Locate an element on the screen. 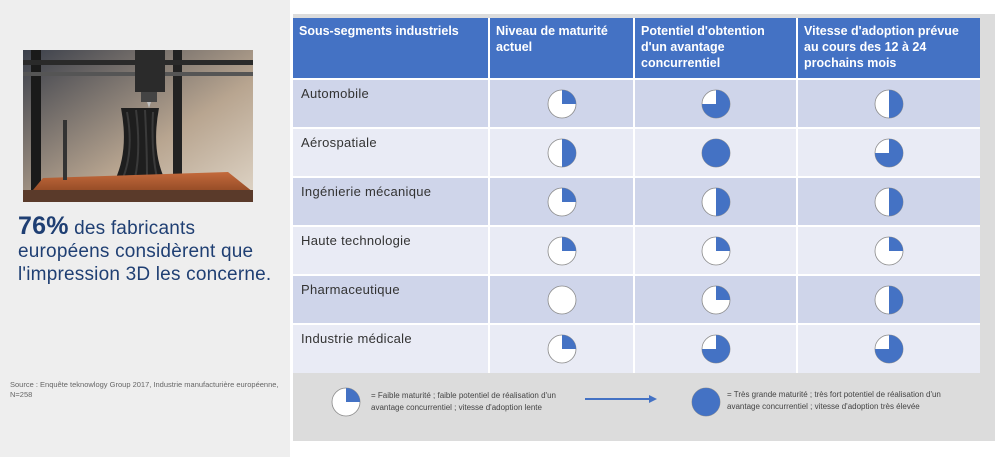 The height and width of the screenshot is (457, 1003). stat-percent: 76% is located at coordinates (43, 226).